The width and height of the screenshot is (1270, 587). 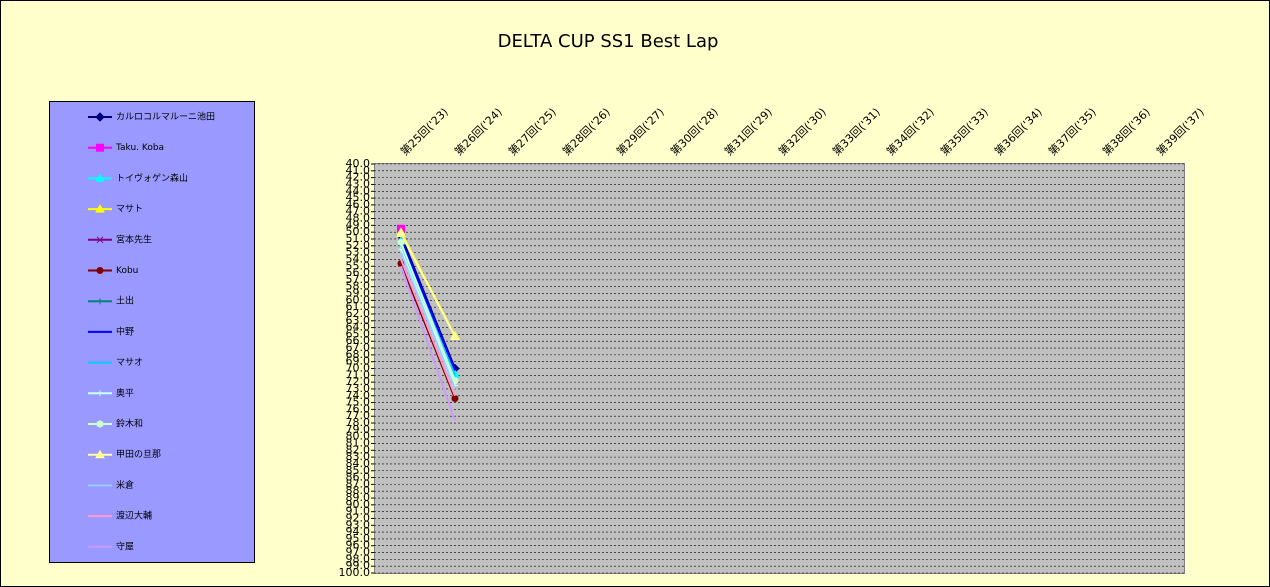 I want to click on y-tick-label: 68.0, so click(x=358, y=354).